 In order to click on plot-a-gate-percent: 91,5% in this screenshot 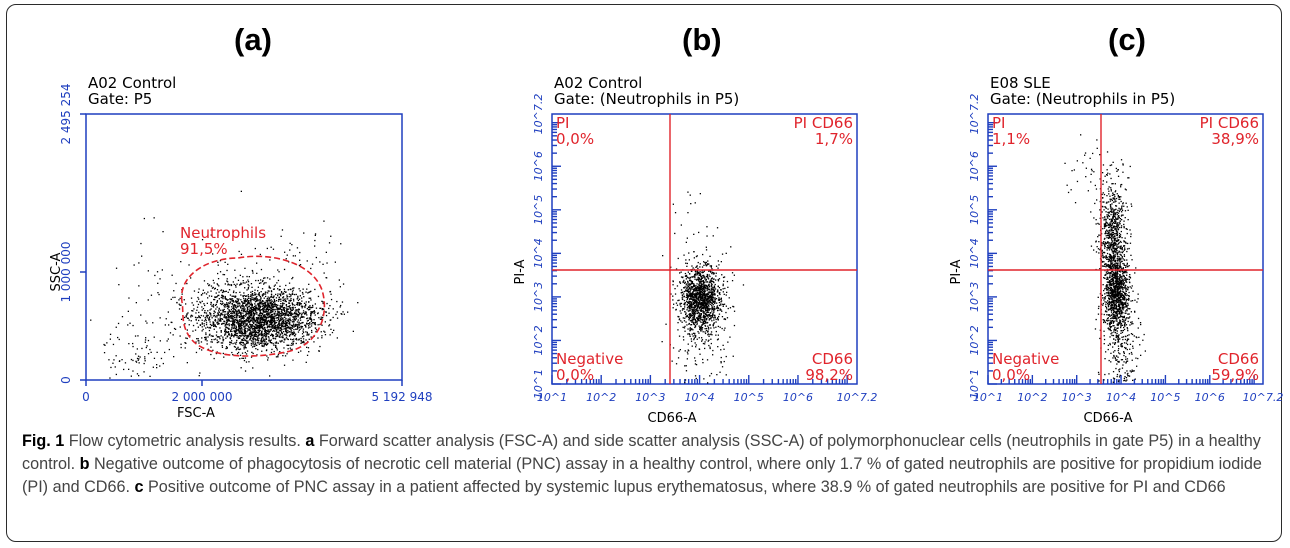, I will do `click(204, 249)`.